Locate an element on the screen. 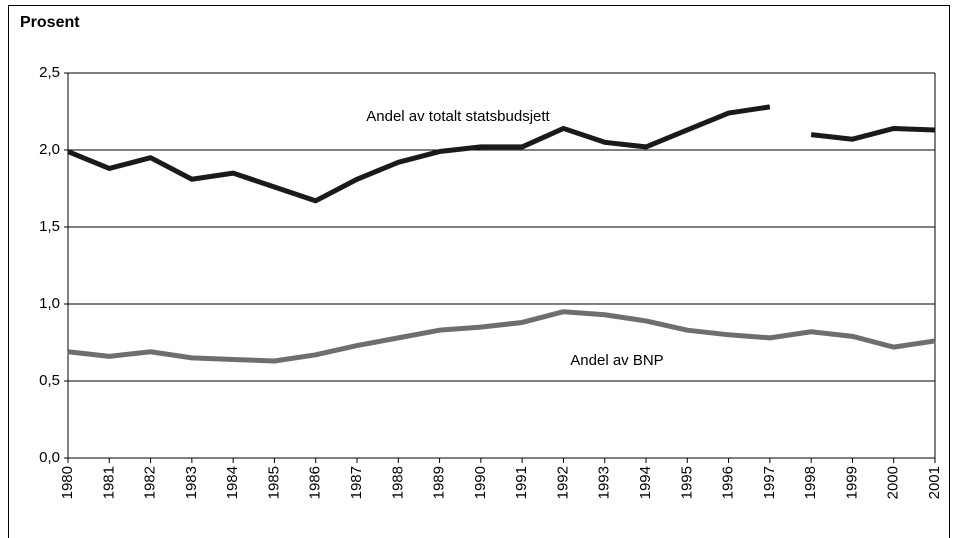 The height and width of the screenshot is (538, 958). y-tick-label: 0,5 is located at coordinates (49, 380).